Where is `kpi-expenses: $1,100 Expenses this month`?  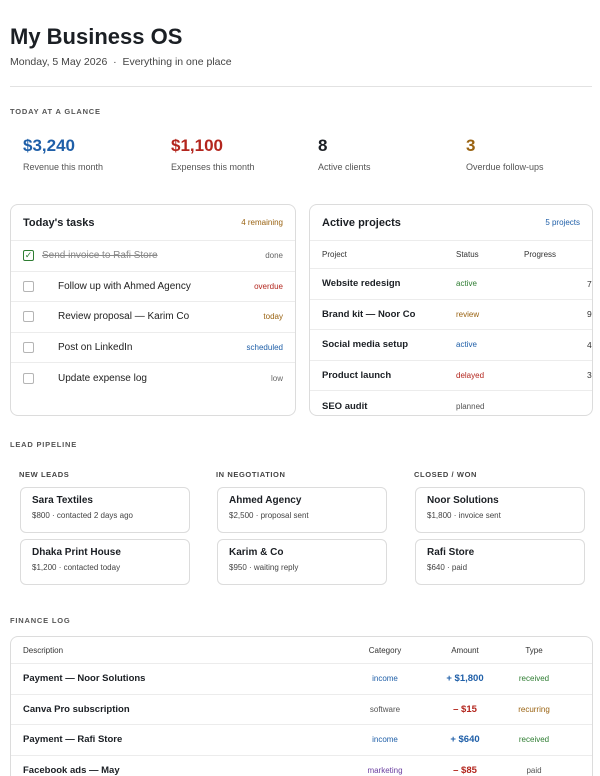 kpi-expenses: $1,100 Expenses this month is located at coordinates (213, 154).